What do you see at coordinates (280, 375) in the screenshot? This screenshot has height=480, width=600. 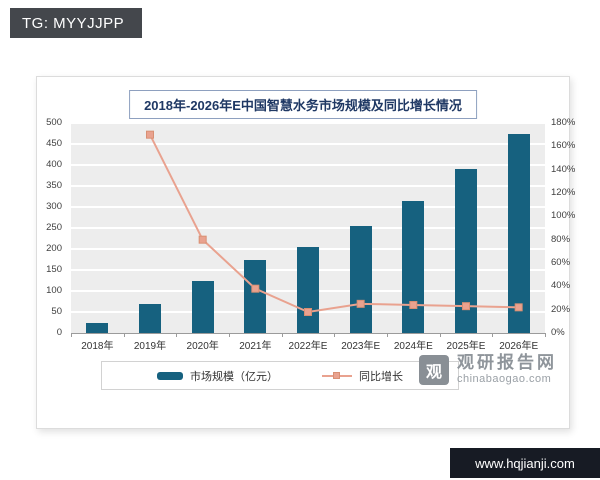 I see `legend: 市场规模（亿元） 同比增长` at bounding box center [280, 375].